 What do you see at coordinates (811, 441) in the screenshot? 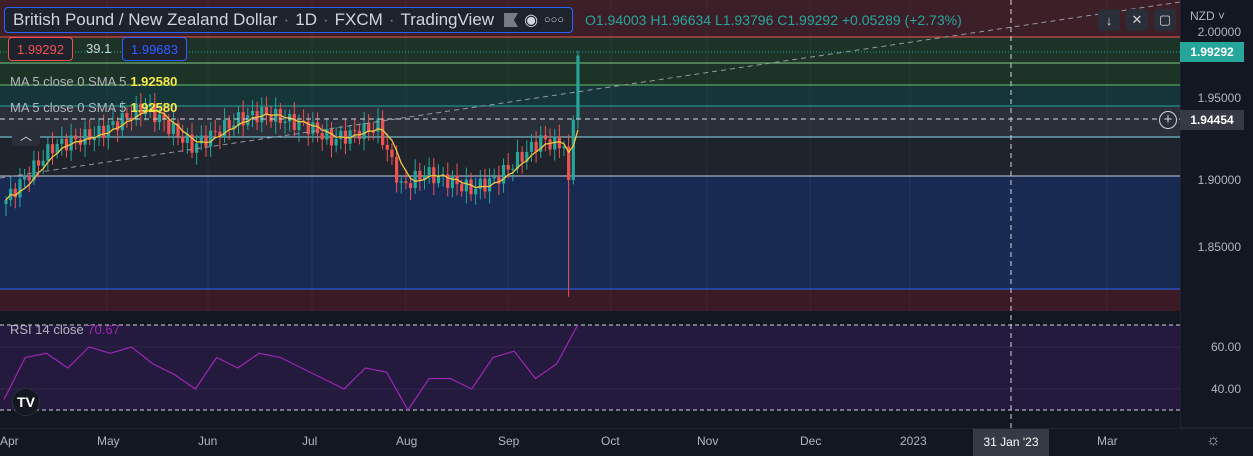
I see `time-label: Dec` at bounding box center [811, 441].